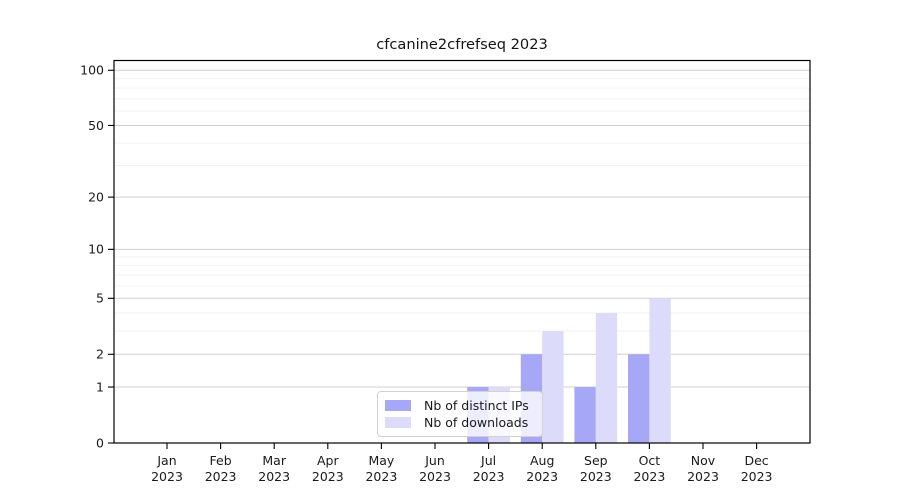 The width and height of the screenshot is (900, 500). I want to click on y-tick-label: 10, so click(96, 249).